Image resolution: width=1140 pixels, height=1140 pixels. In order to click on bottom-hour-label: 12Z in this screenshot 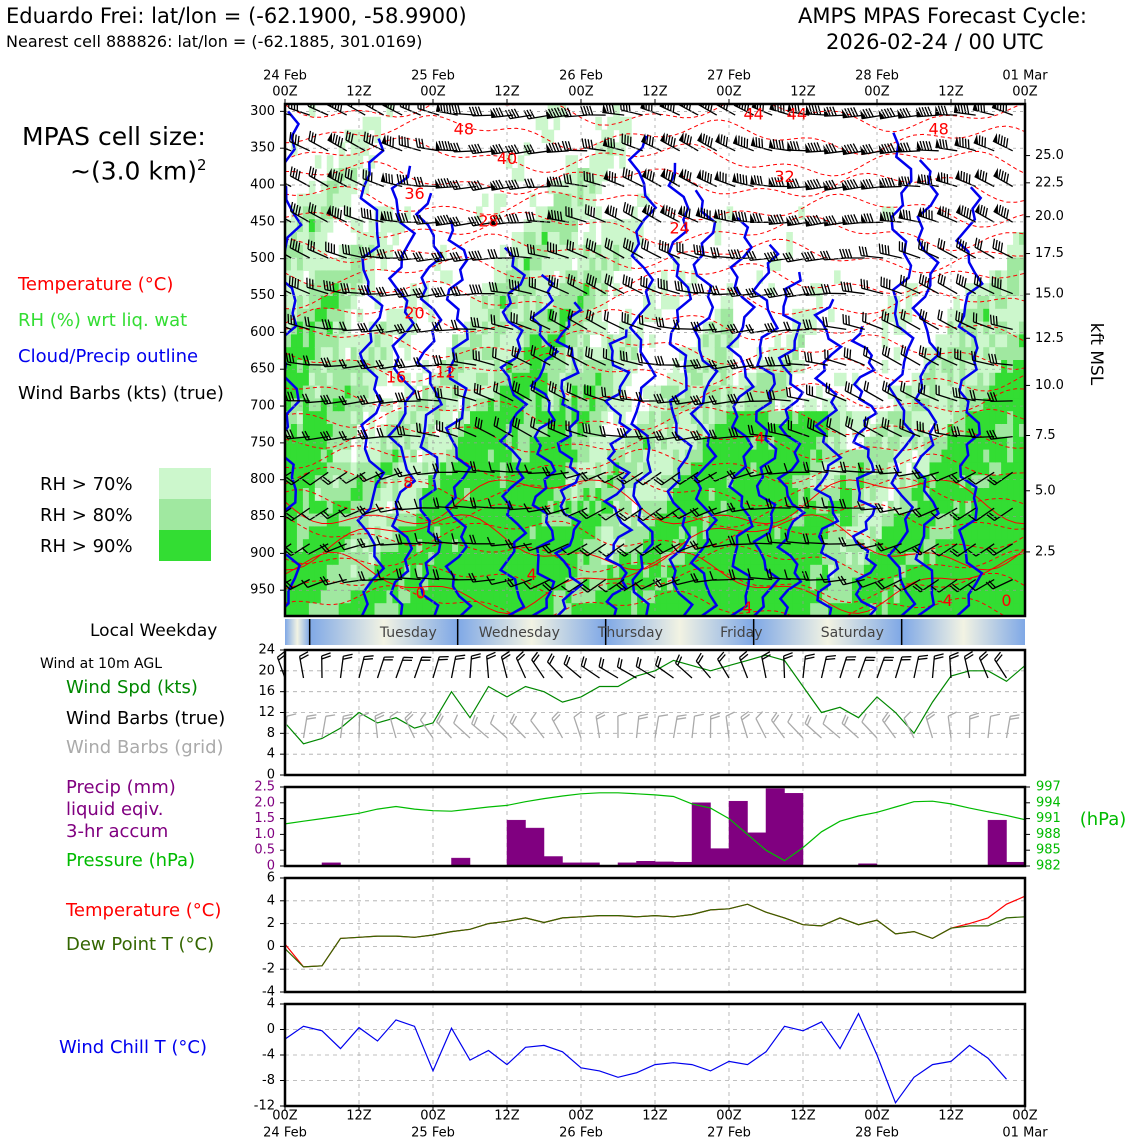, I will do `click(359, 1116)`.